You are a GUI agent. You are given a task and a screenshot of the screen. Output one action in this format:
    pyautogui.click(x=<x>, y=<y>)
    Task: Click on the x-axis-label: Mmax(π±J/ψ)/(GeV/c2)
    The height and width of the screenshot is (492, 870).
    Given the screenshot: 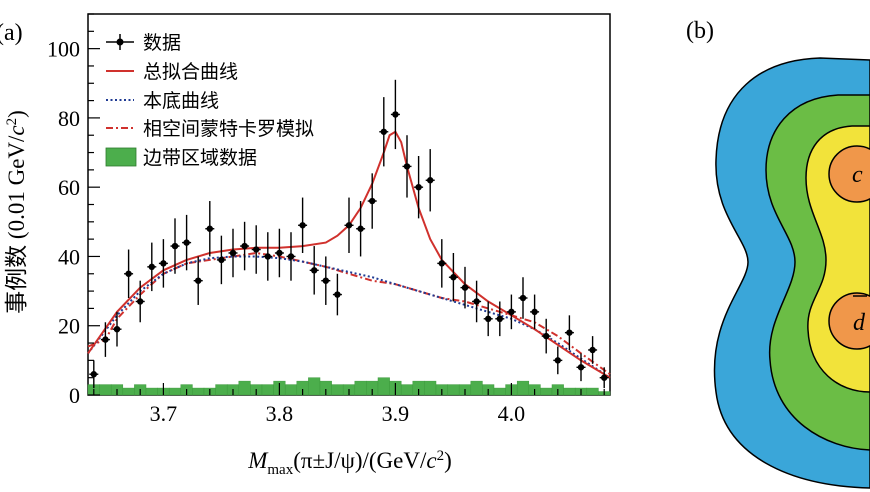 What is the action you would take?
    pyautogui.click(x=349, y=463)
    